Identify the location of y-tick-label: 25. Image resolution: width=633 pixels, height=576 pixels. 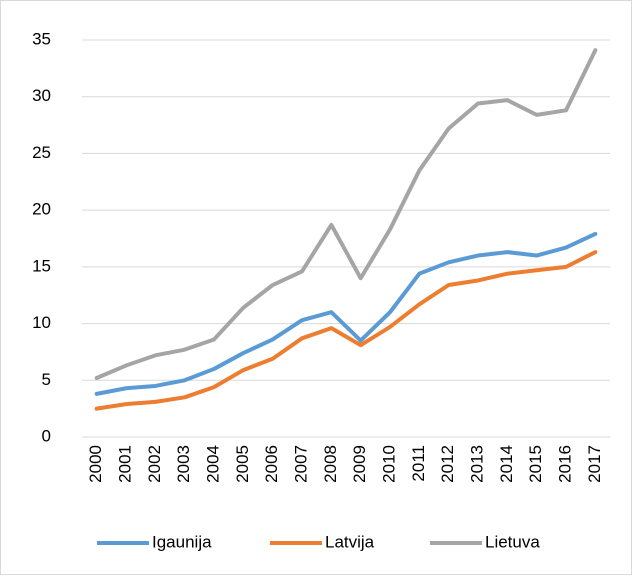
(41, 152).